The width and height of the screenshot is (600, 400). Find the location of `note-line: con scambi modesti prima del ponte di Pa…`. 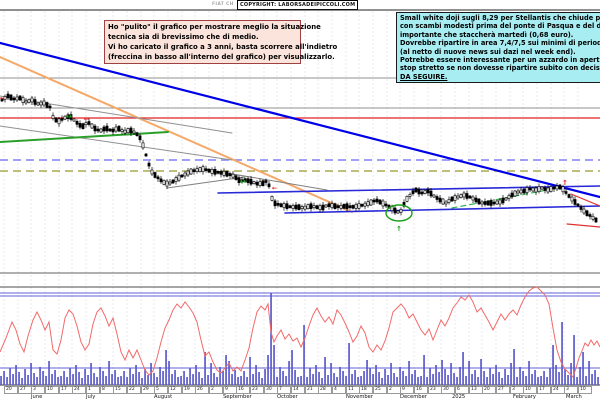

note-line: con scambi modesti prima del ponte di Pa… is located at coordinates (500, 26).